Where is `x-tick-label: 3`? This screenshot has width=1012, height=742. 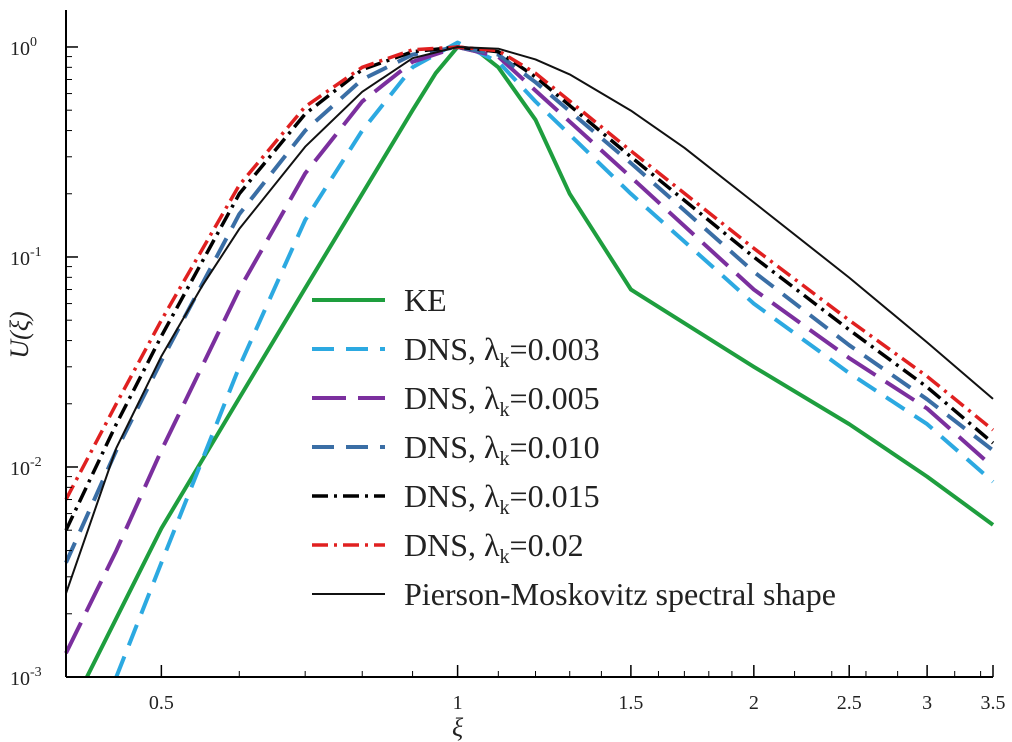
x-tick-label: 3 is located at coordinates (927, 703).